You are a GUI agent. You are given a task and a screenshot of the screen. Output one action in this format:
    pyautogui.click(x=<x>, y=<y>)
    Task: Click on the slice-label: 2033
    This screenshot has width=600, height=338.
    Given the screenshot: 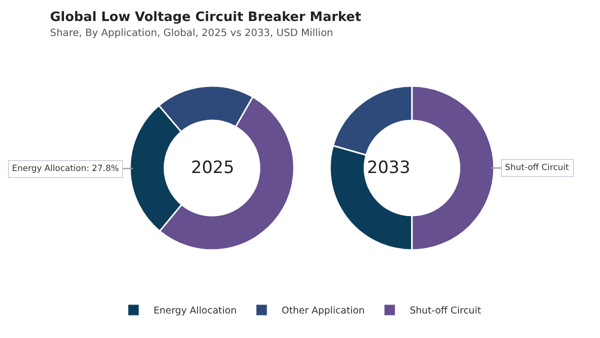 What is the action you would take?
    pyautogui.click(x=388, y=168)
    